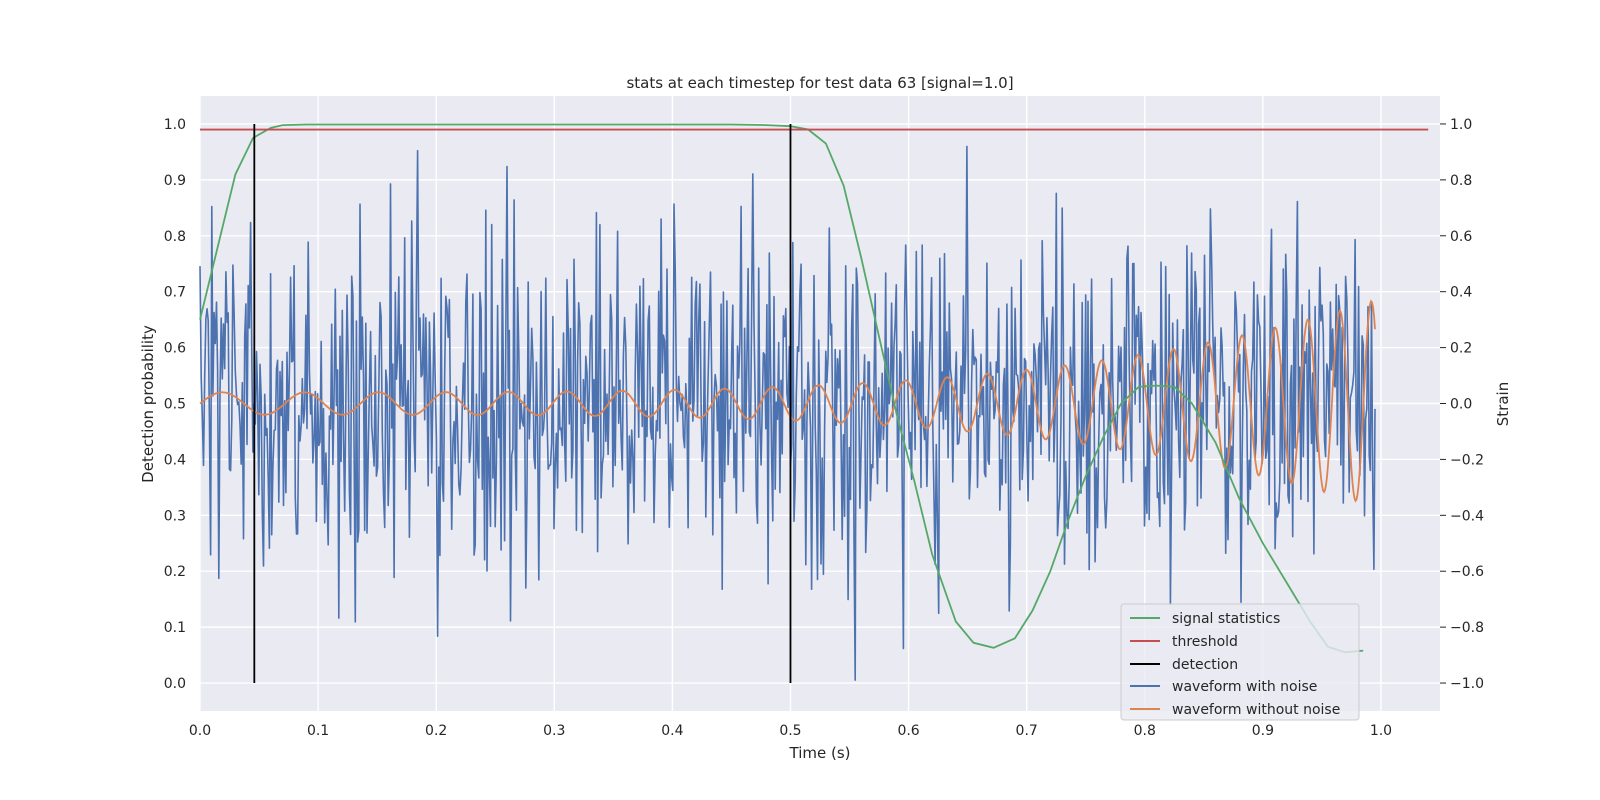 This screenshot has height=800, width=1600. I want to click on x-tick-label: 0.3, so click(554, 731).